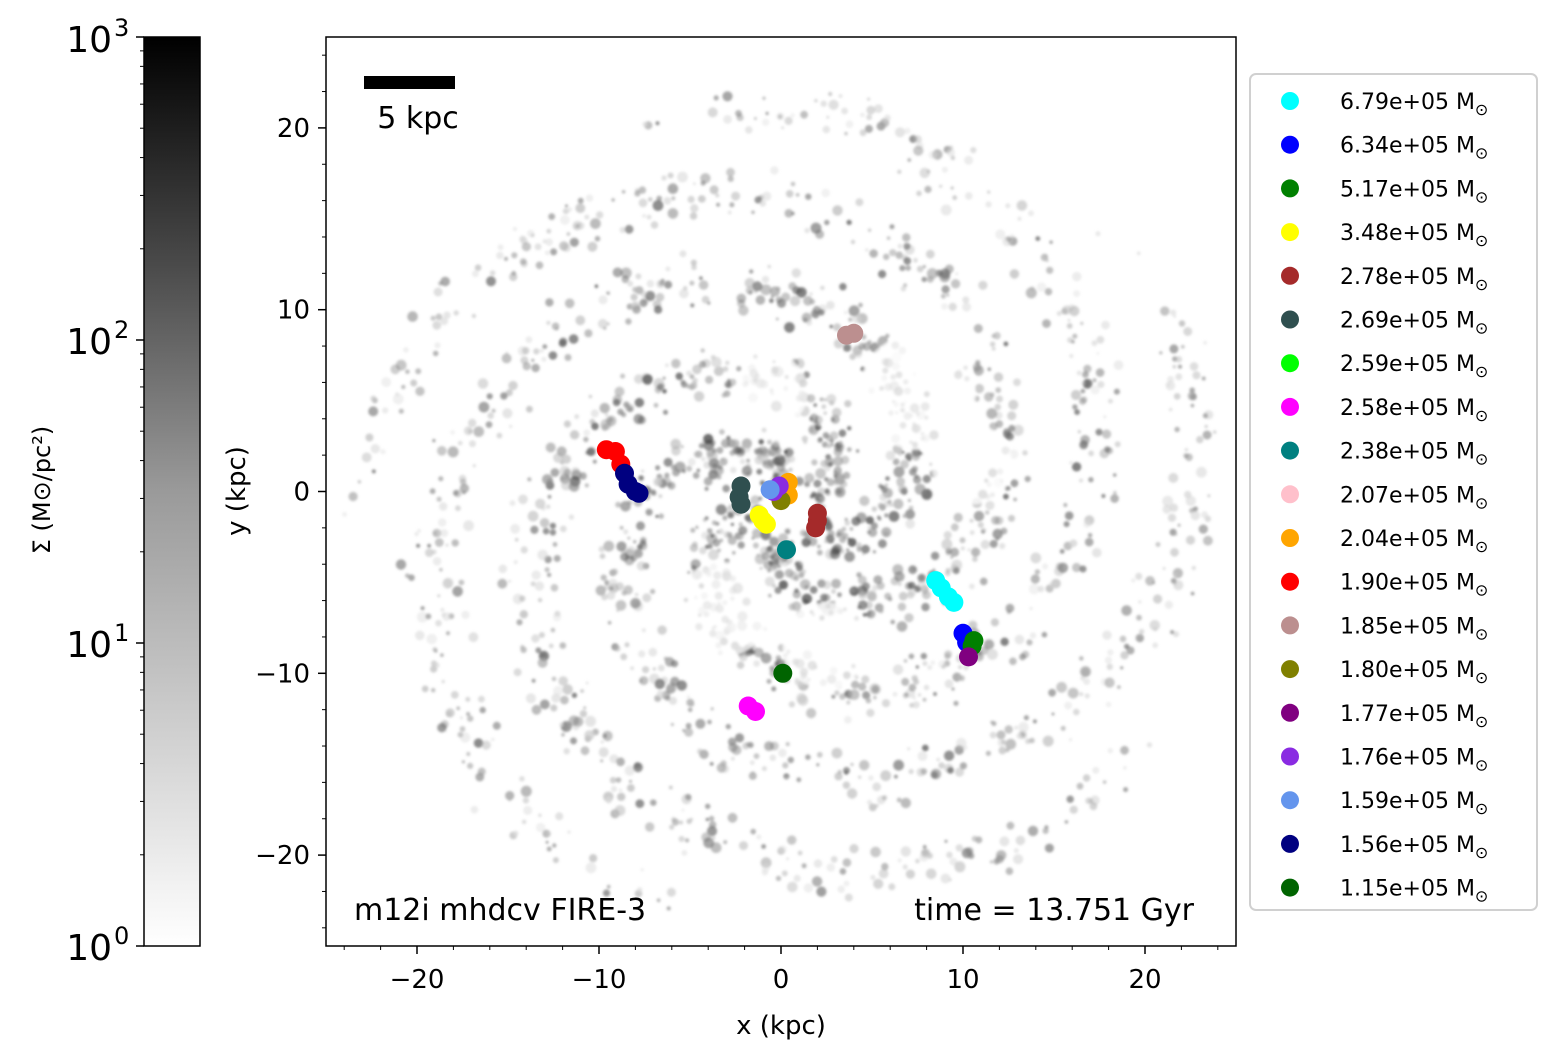 Image resolution: width=1556 pixels, height=1061 pixels. I want to click on legend-frame, so click(1393, 492).